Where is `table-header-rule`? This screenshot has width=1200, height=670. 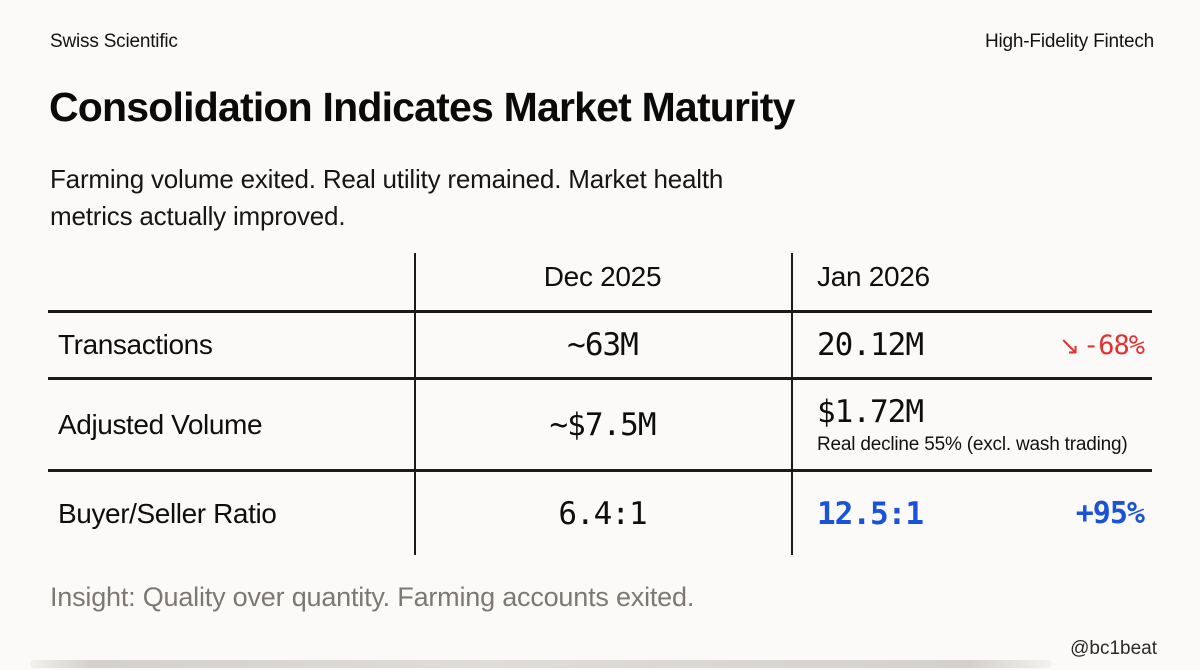 table-header-rule is located at coordinates (600, 311).